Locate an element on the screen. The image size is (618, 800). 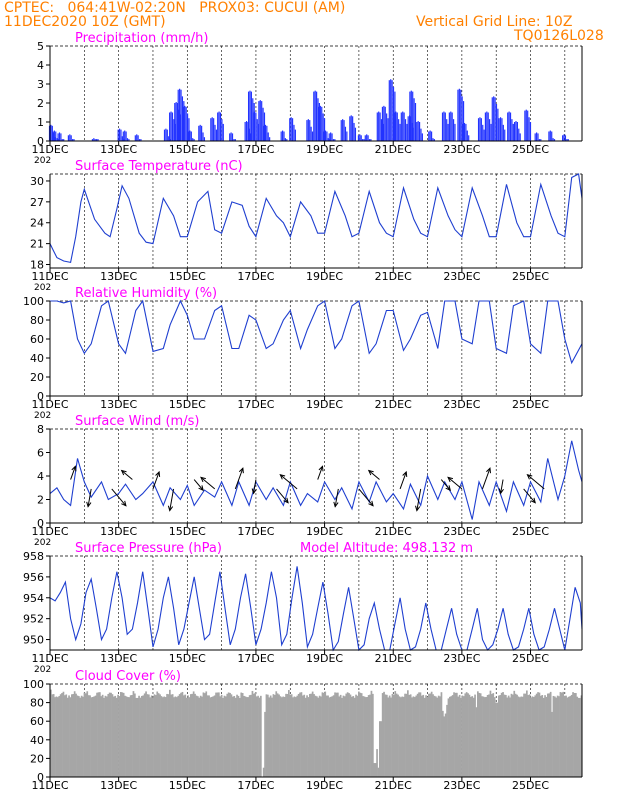
wind-title: Surface Wind (m/s) is located at coordinates (137, 421).